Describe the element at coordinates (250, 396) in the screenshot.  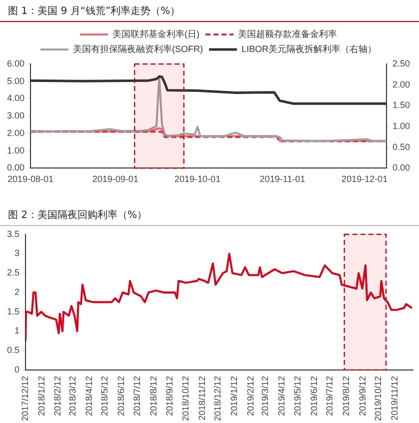
I see `x-tick-label: 2019/2/12` at that location.